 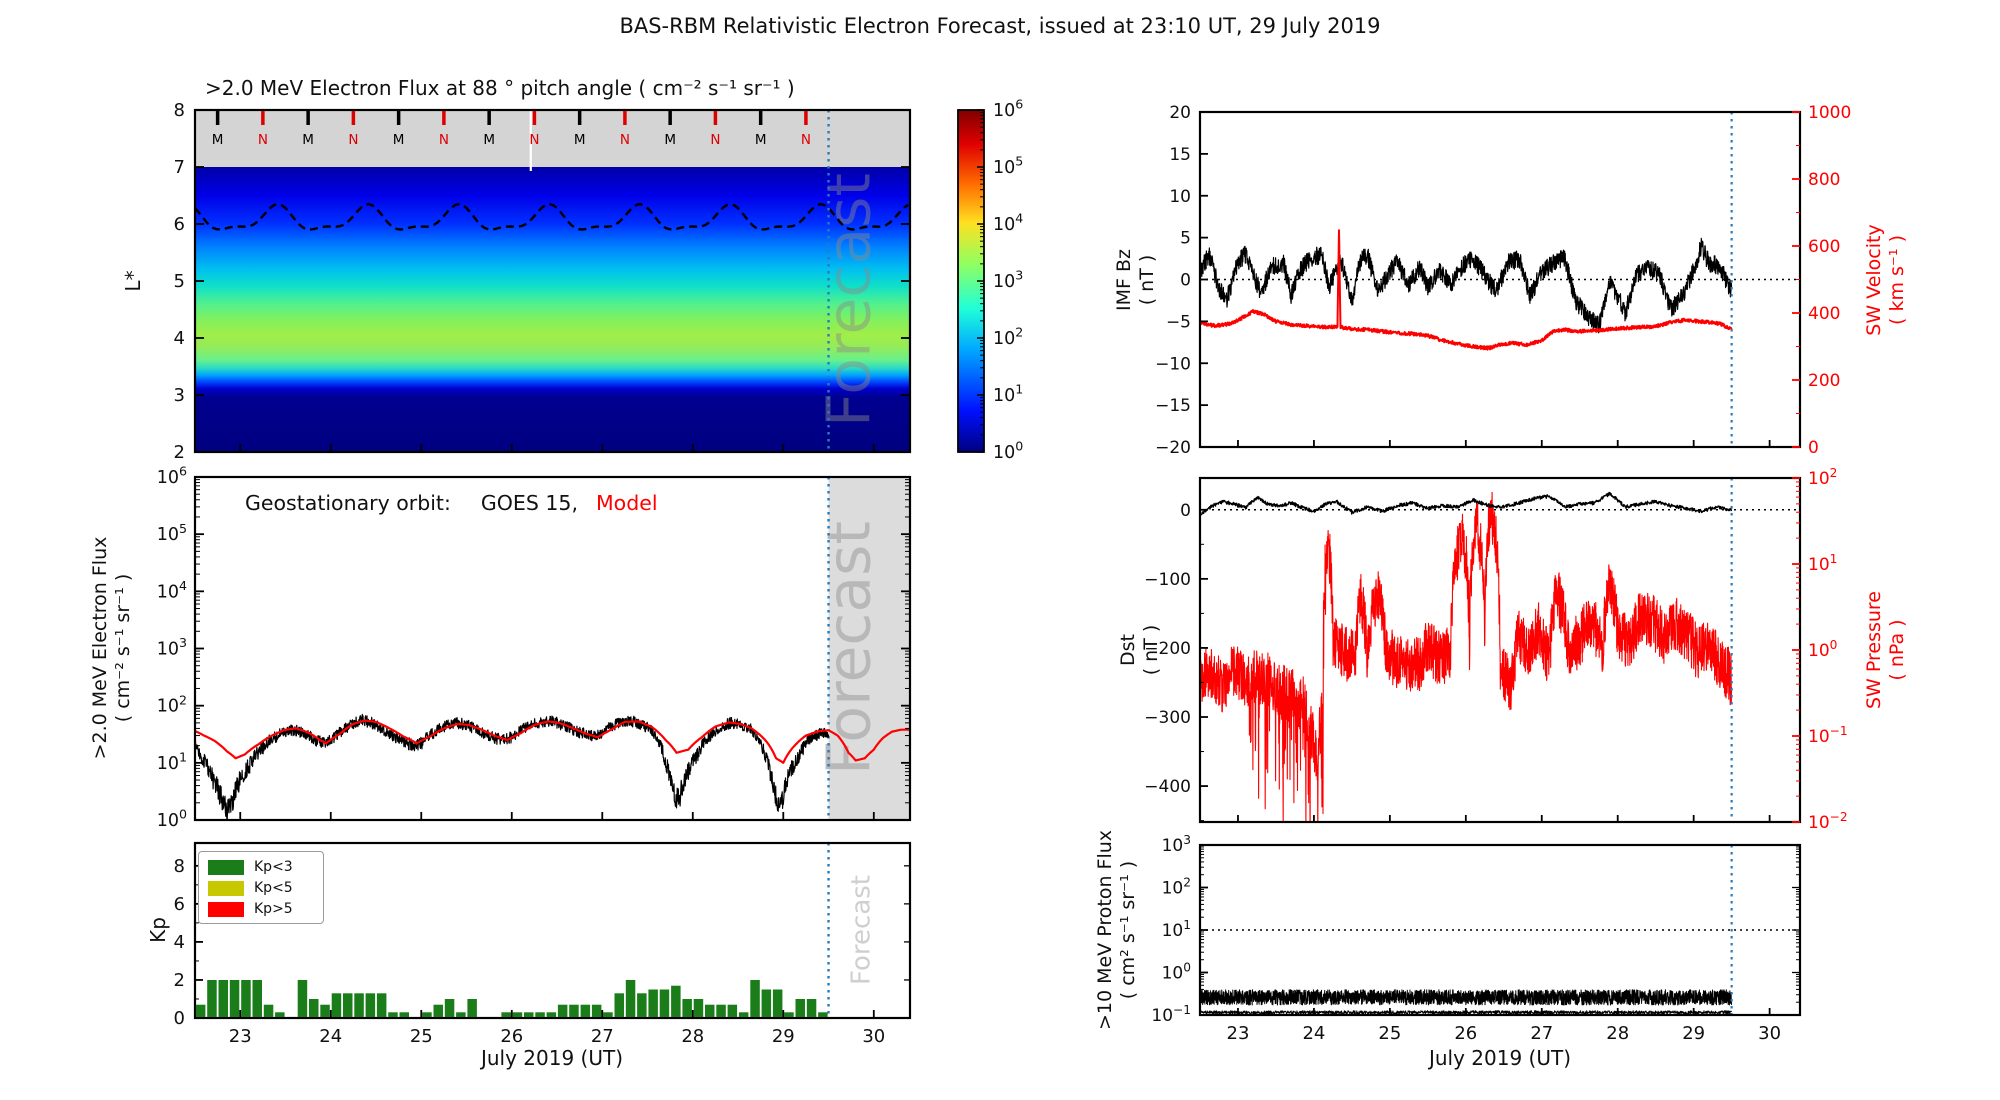 I want to click on sw-pressure-ylabel: SW Pressure ( nPa ), so click(x=1886, y=650).